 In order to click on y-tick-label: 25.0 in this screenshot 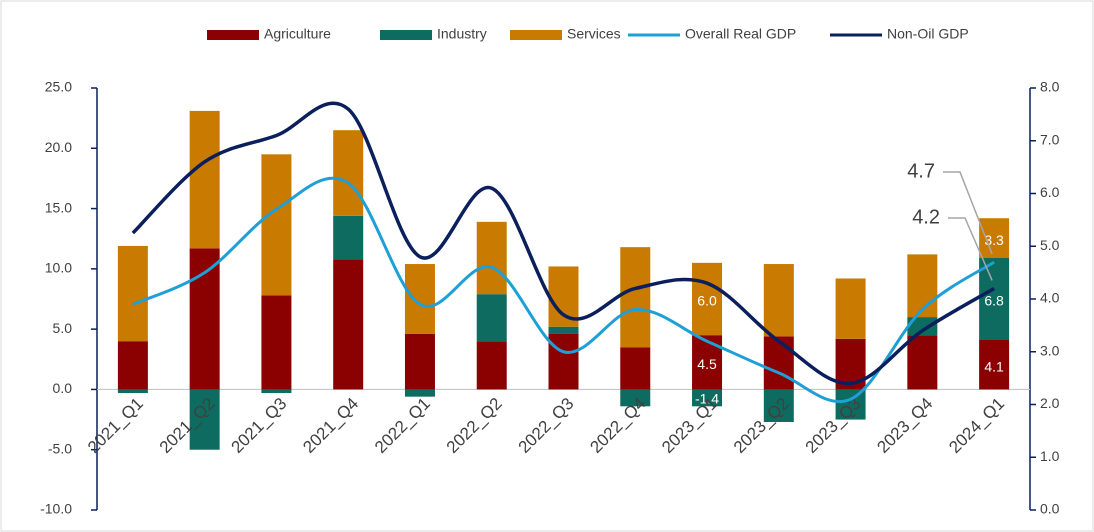, I will do `click(58, 87)`.